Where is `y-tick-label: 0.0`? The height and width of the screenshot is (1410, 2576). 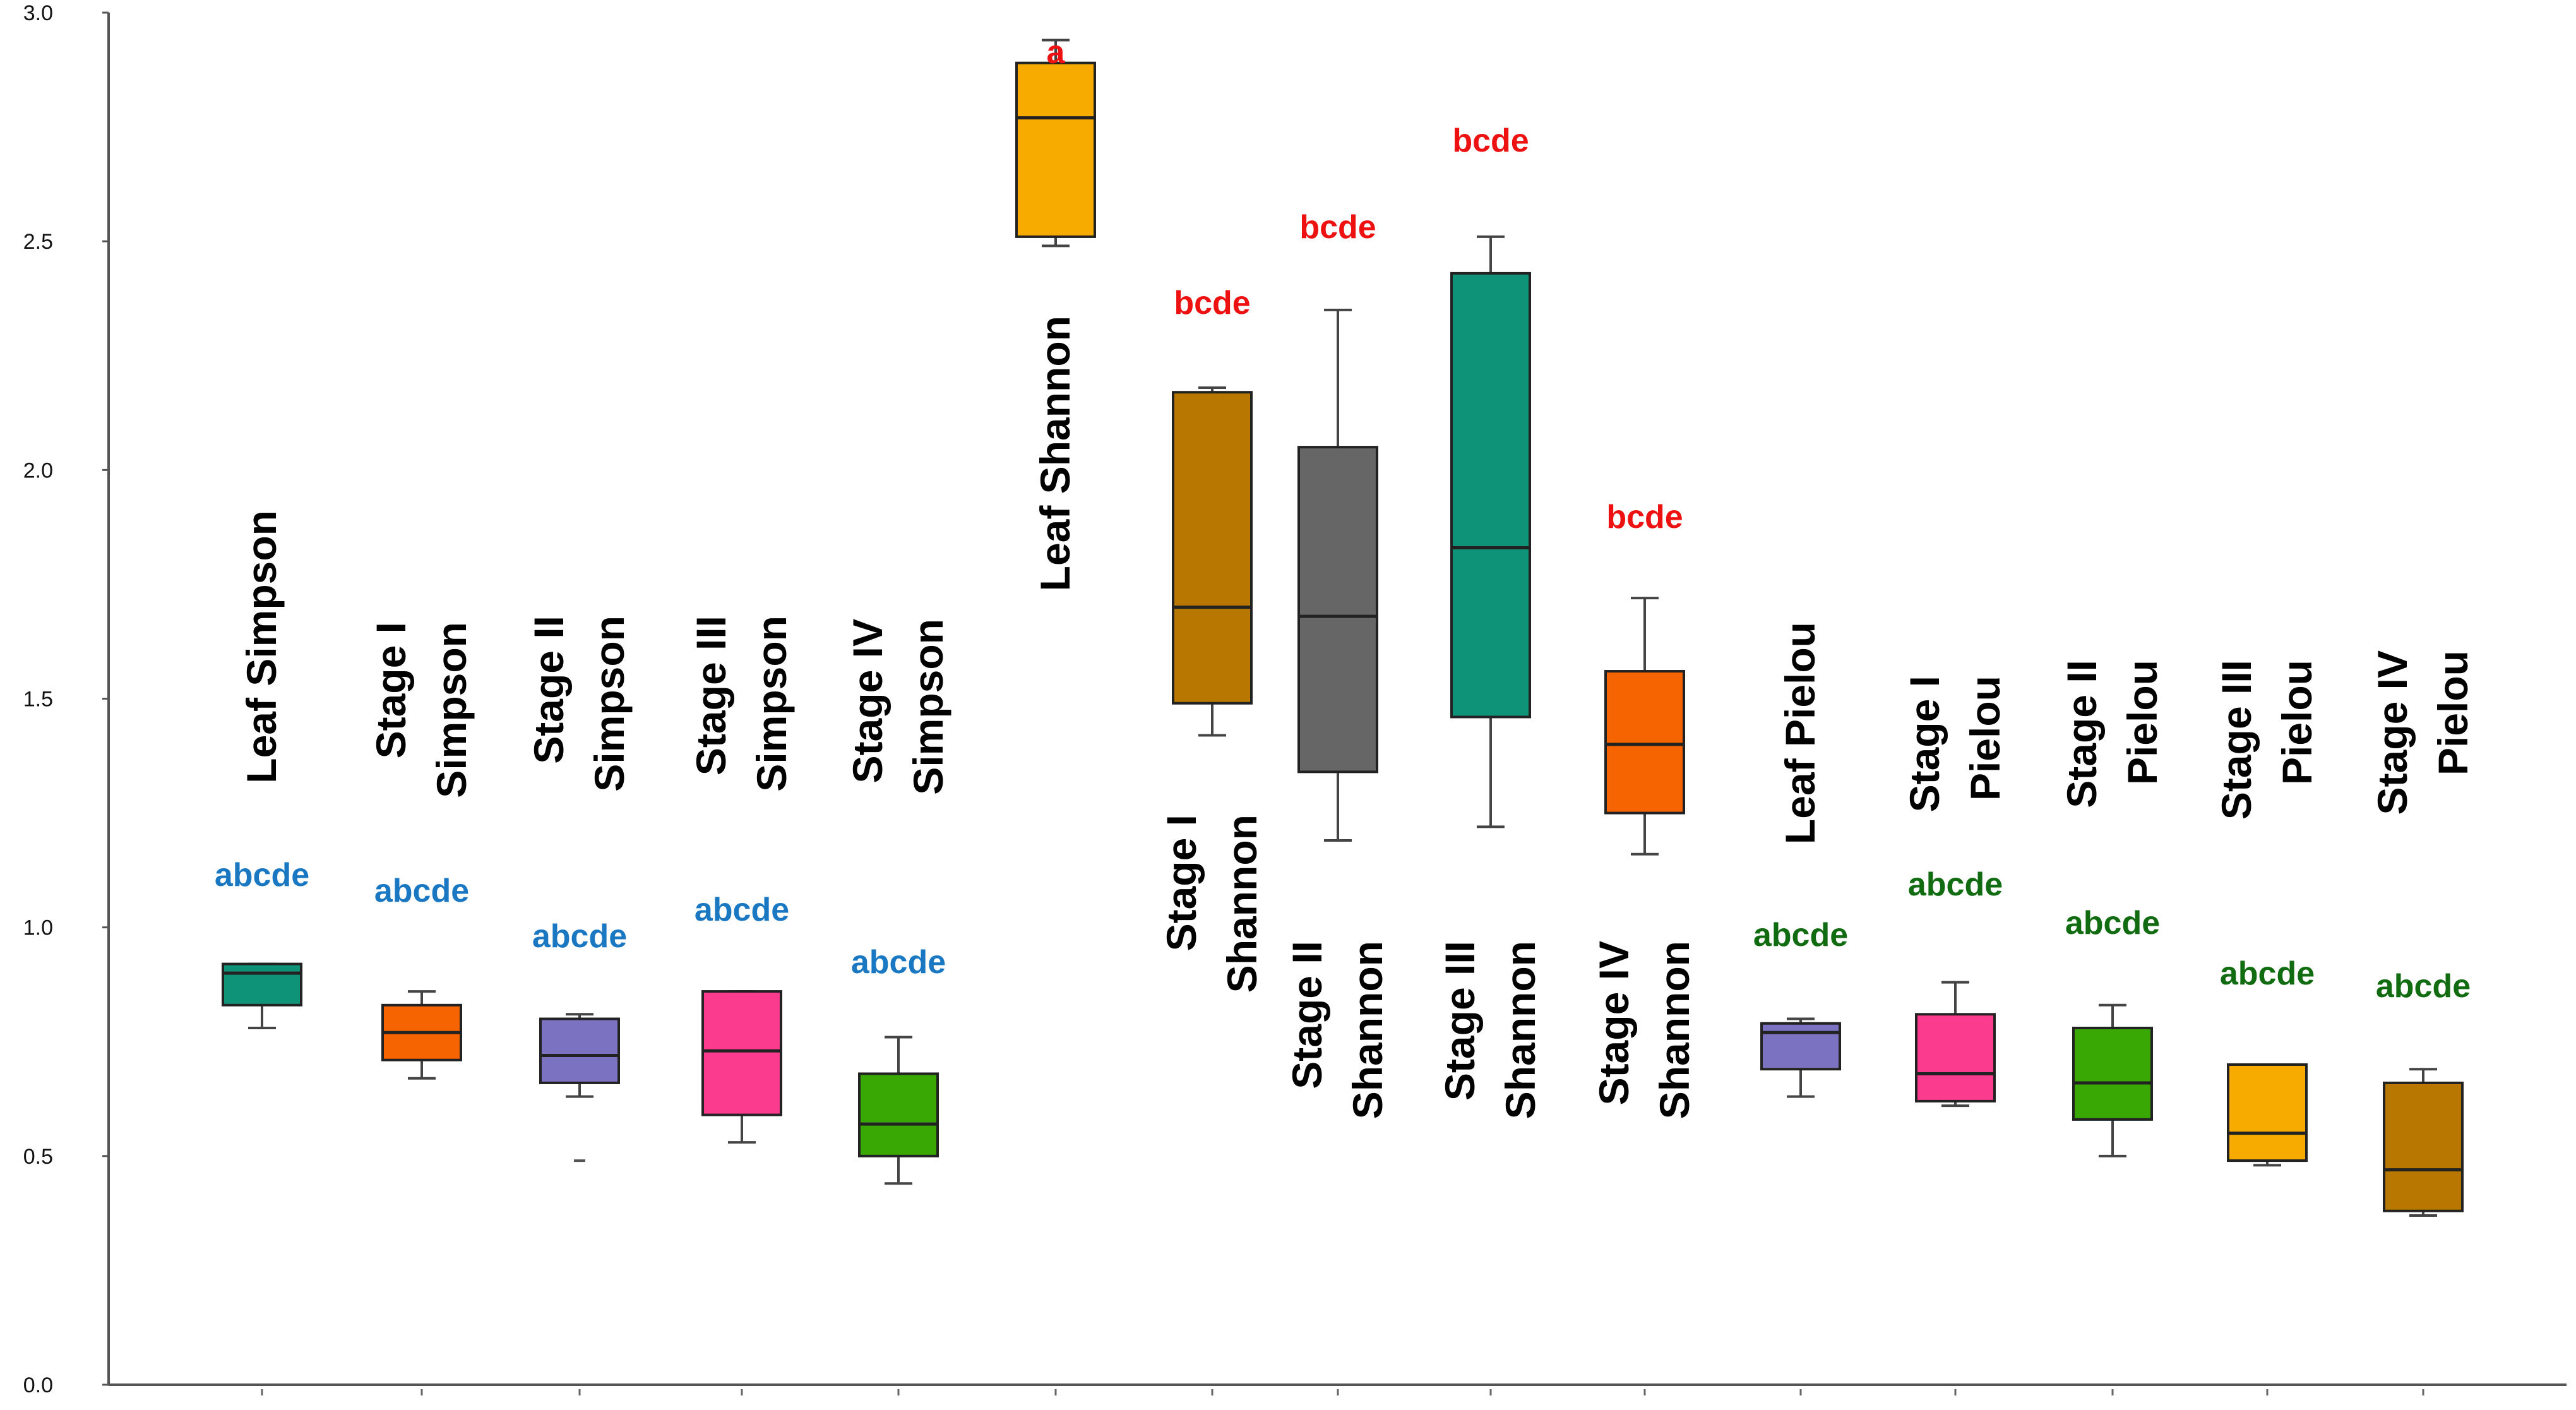
y-tick-label: 0.0 is located at coordinates (38, 1385).